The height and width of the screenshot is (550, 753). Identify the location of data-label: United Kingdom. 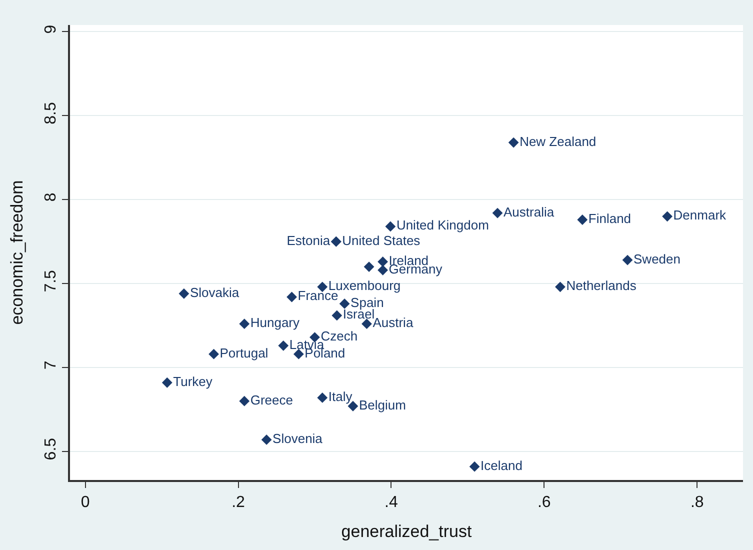
(442, 225).